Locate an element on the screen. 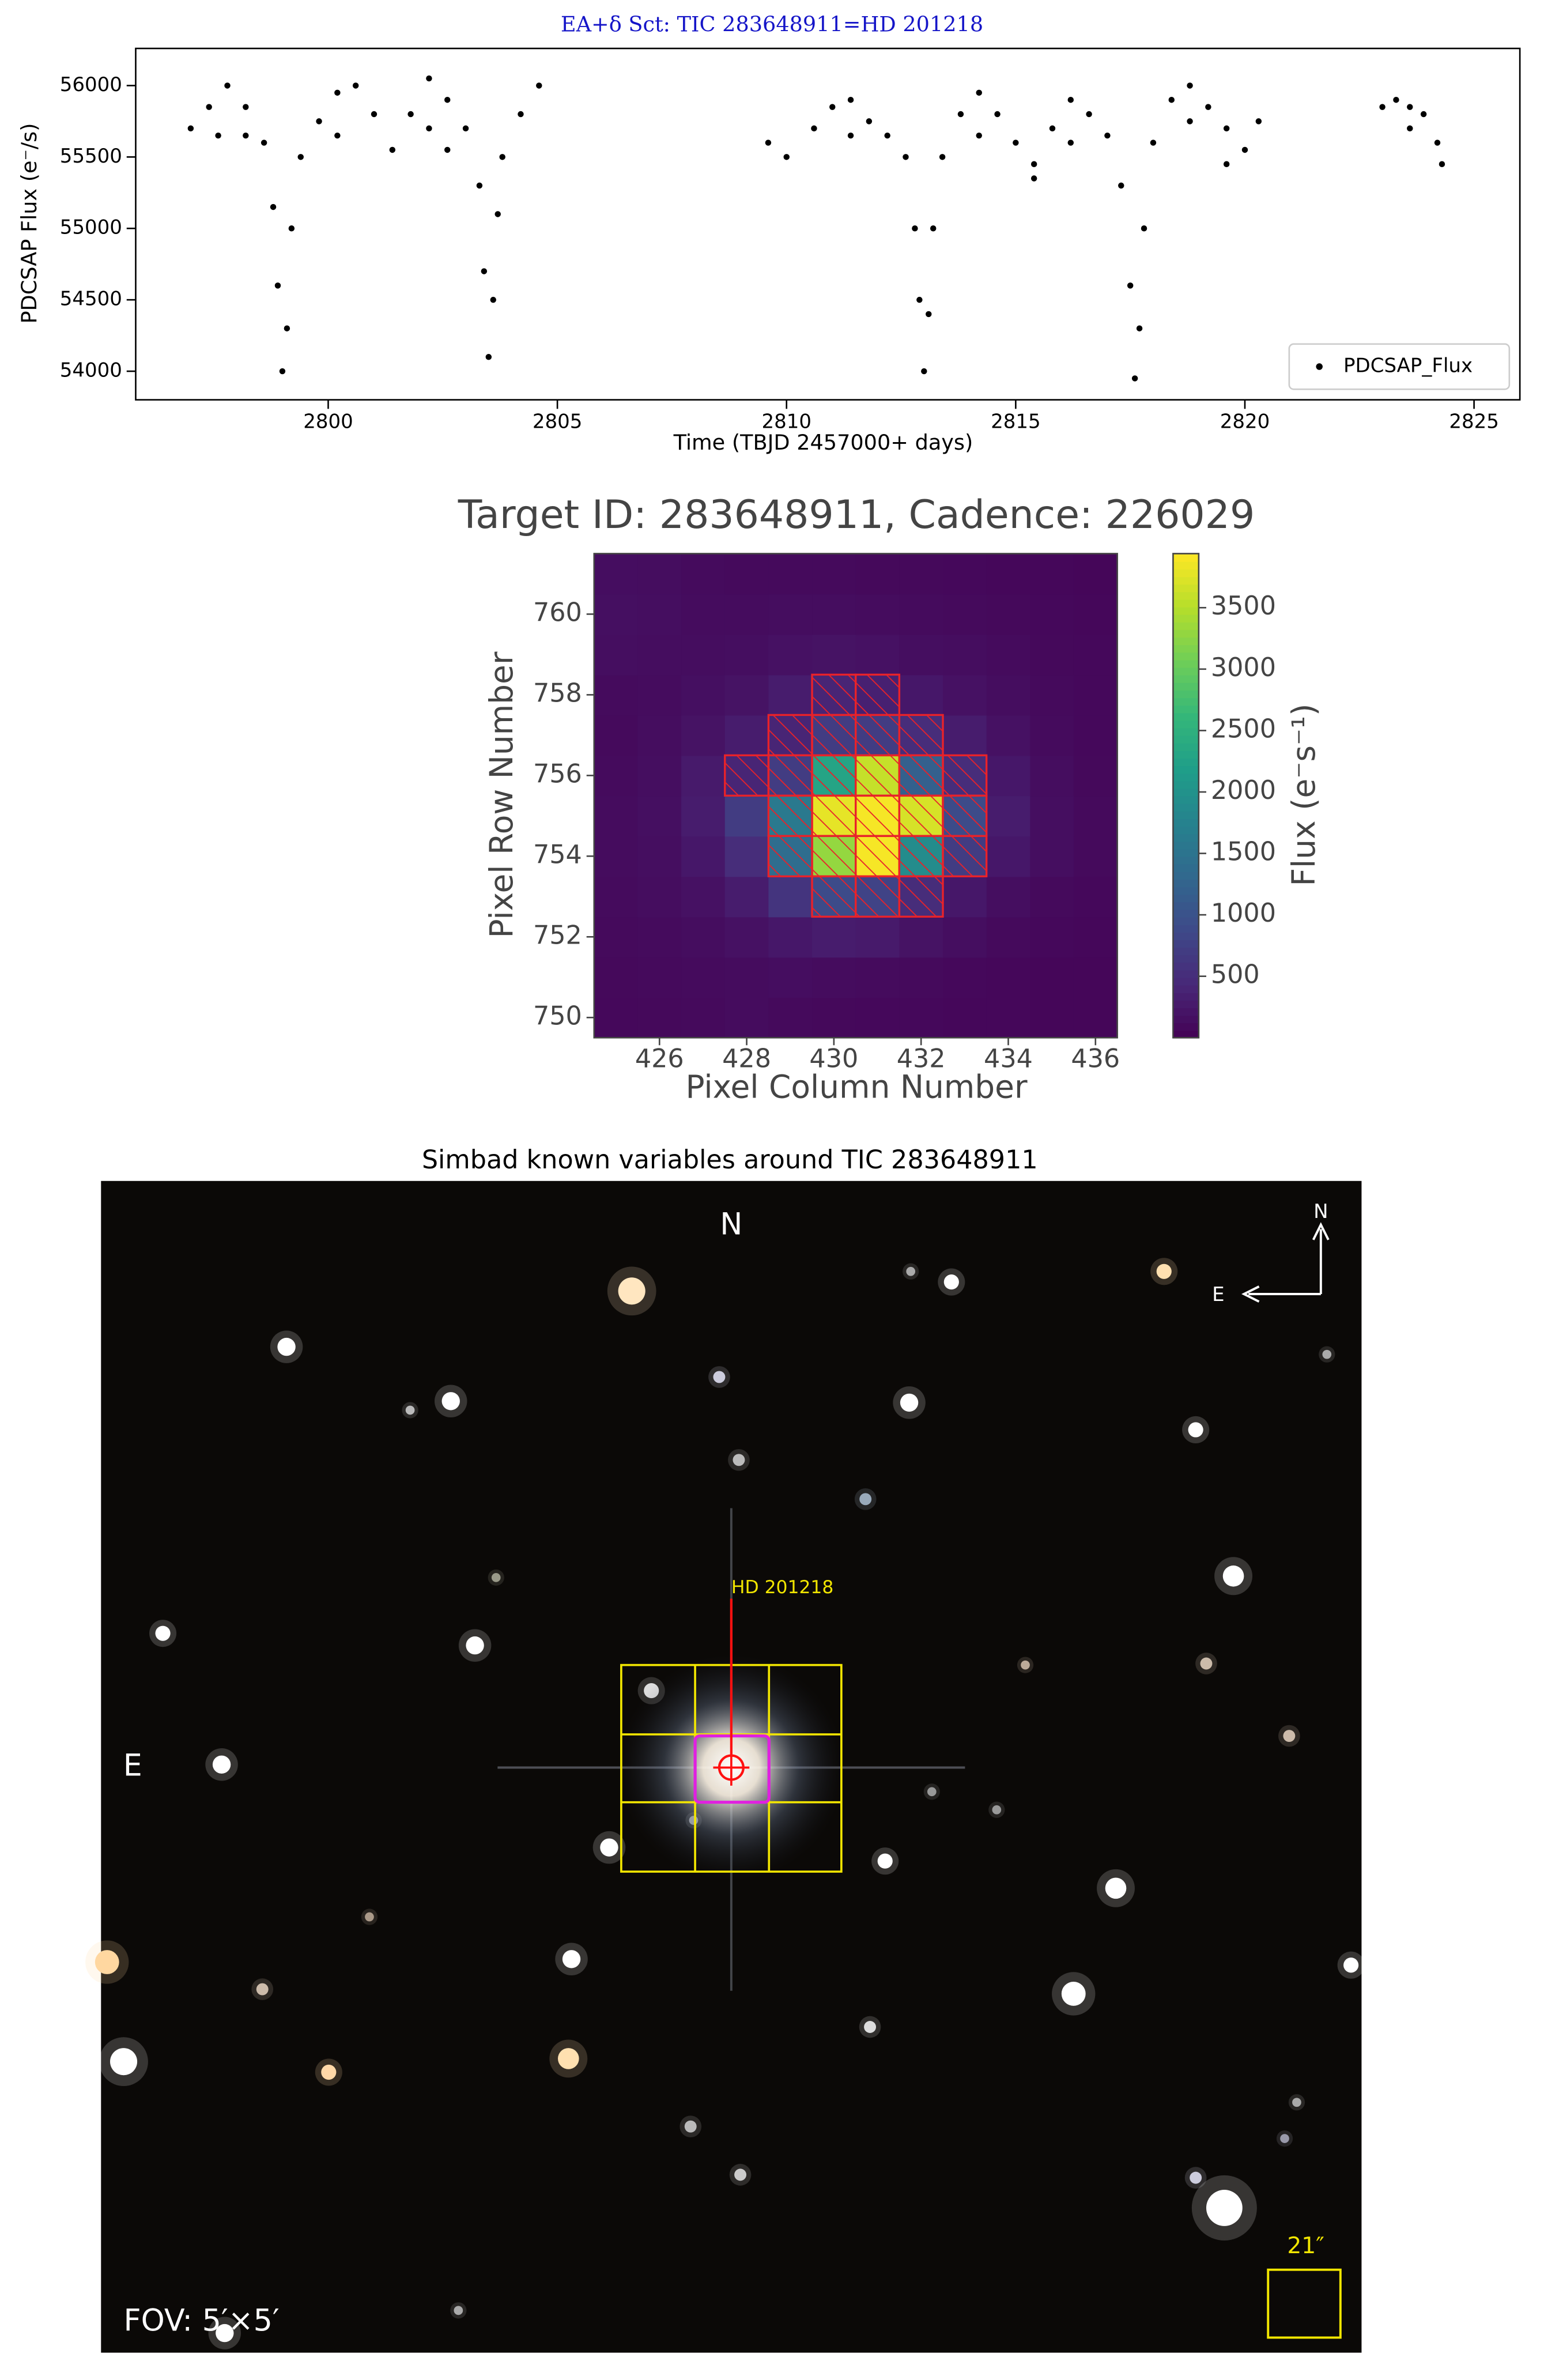 The image size is (1544, 2380). colorbar-tick-label: 2000 is located at coordinates (1243, 791).